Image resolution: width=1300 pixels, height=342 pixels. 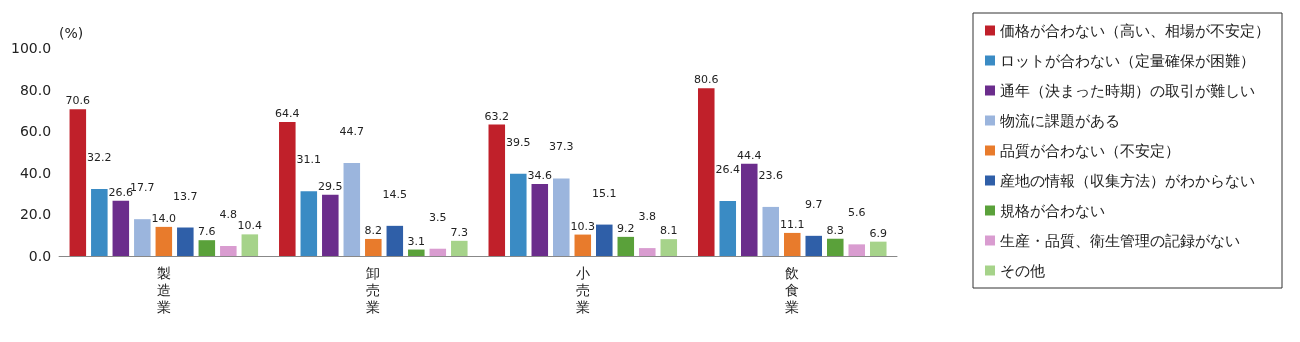 What do you see at coordinates (792, 289) in the screenshot?
I see `x-tick-label: 飲食業` at bounding box center [792, 289].